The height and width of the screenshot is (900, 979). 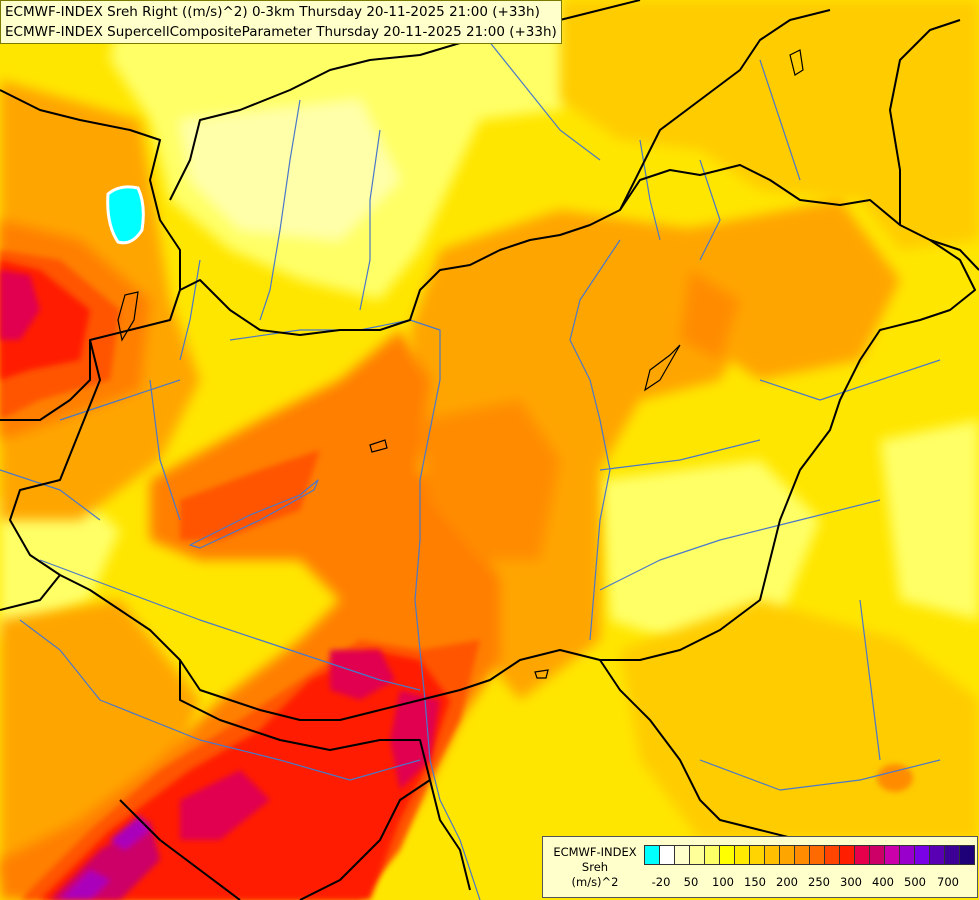 I want to click on legend-labels: -20 50 100 150 200 250 300 400 500 700, so click(x=808, y=883).